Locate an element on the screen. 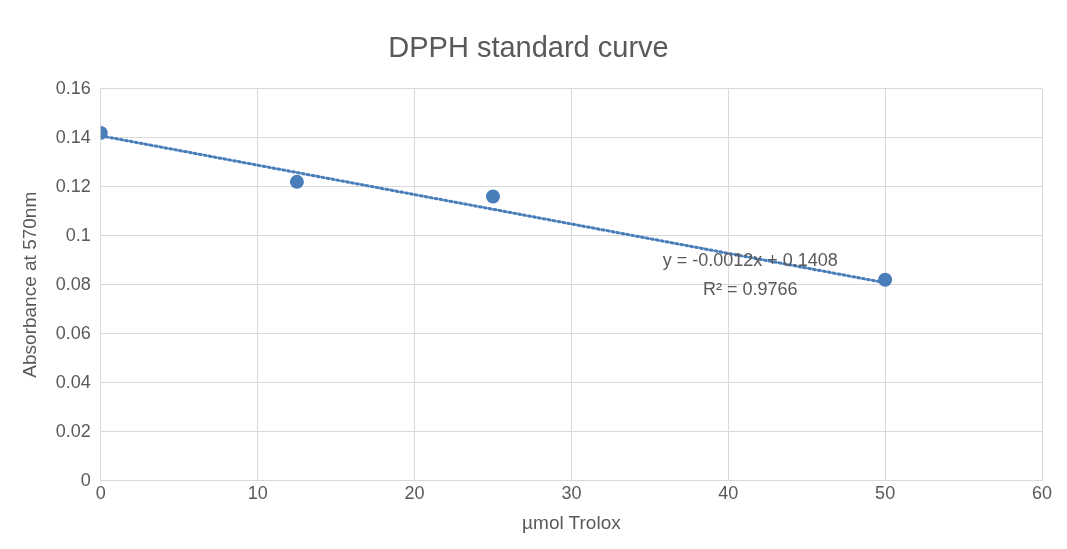 This screenshot has height=549, width=1067. x-tick-label: 0 is located at coordinates (100, 493).